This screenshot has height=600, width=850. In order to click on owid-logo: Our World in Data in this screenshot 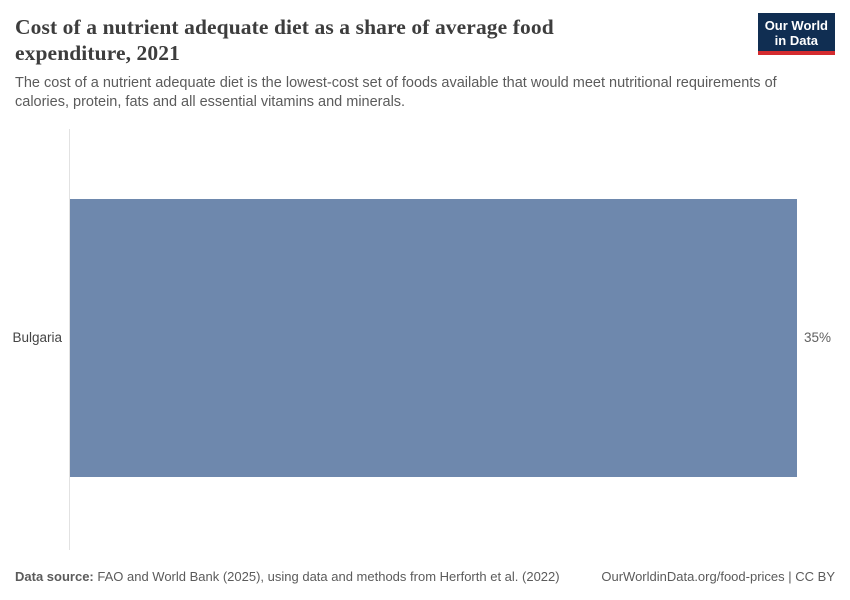, I will do `click(796, 34)`.